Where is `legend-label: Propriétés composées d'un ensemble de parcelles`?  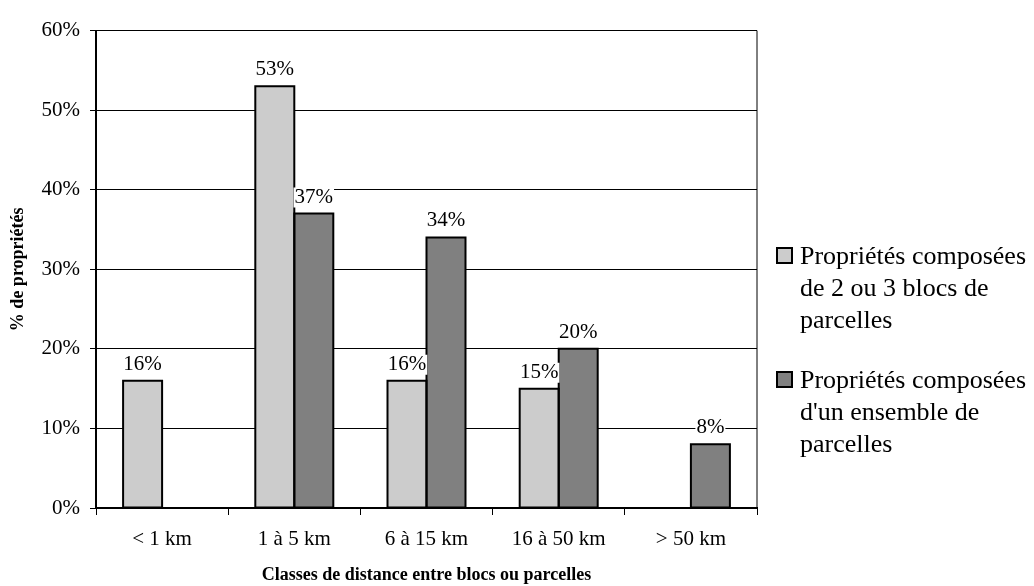
legend-label: Propriétés composées d'un ensemble de parcelles is located at coordinates (913, 412).